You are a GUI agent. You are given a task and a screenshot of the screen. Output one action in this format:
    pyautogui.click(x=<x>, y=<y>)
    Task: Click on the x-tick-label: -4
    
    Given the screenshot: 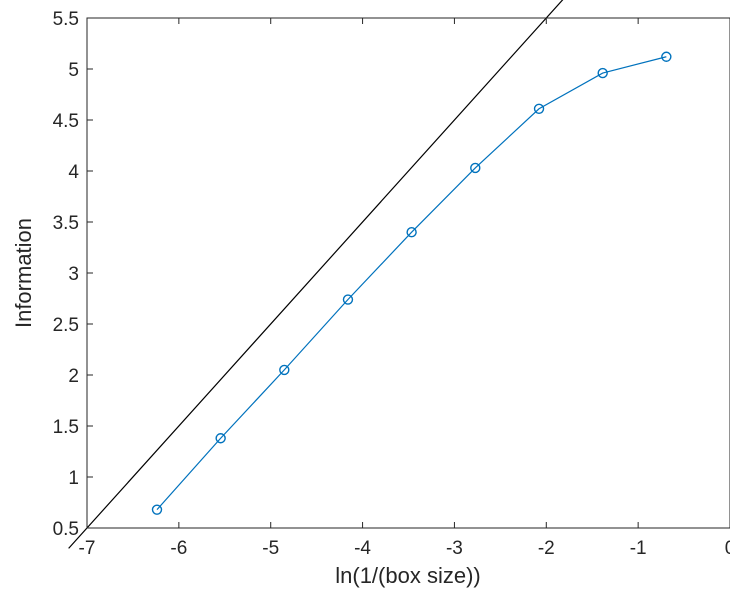 What is the action you would take?
    pyautogui.click(x=362, y=548)
    